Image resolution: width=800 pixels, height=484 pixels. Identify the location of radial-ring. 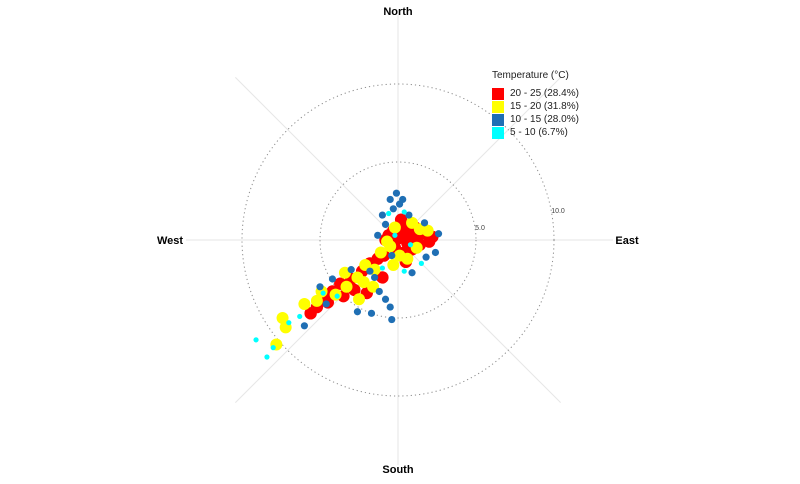
(398, 240).